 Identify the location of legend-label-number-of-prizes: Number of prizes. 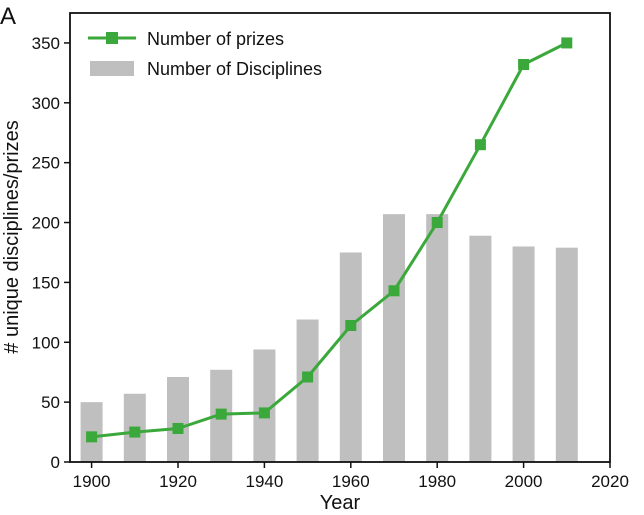
(215, 39).